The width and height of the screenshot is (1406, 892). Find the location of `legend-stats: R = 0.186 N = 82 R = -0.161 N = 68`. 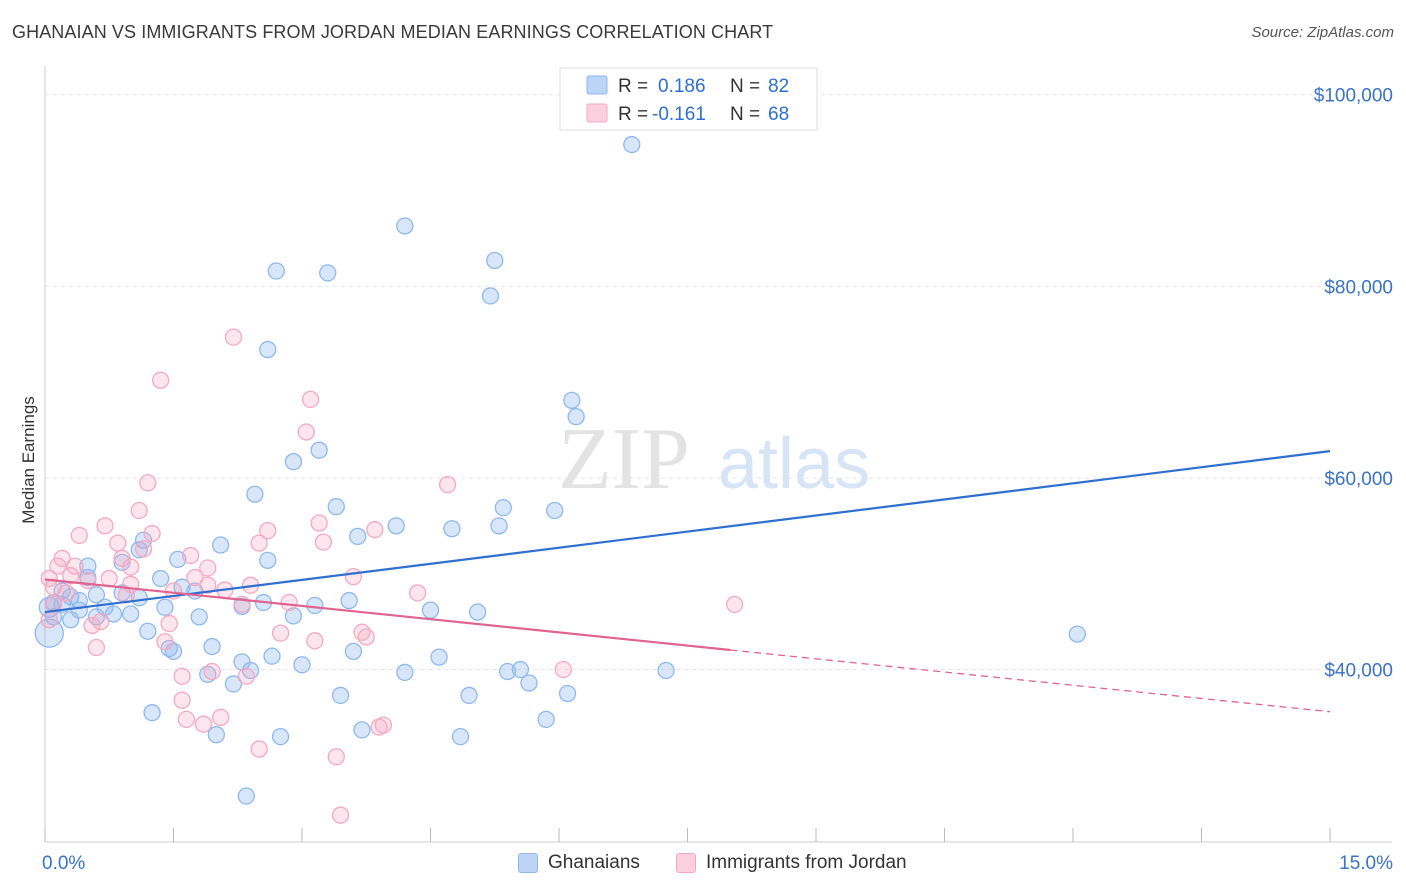

legend-stats: R = 0.186 N = 82 R = -0.161 N = 68 is located at coordinates (688, 99).